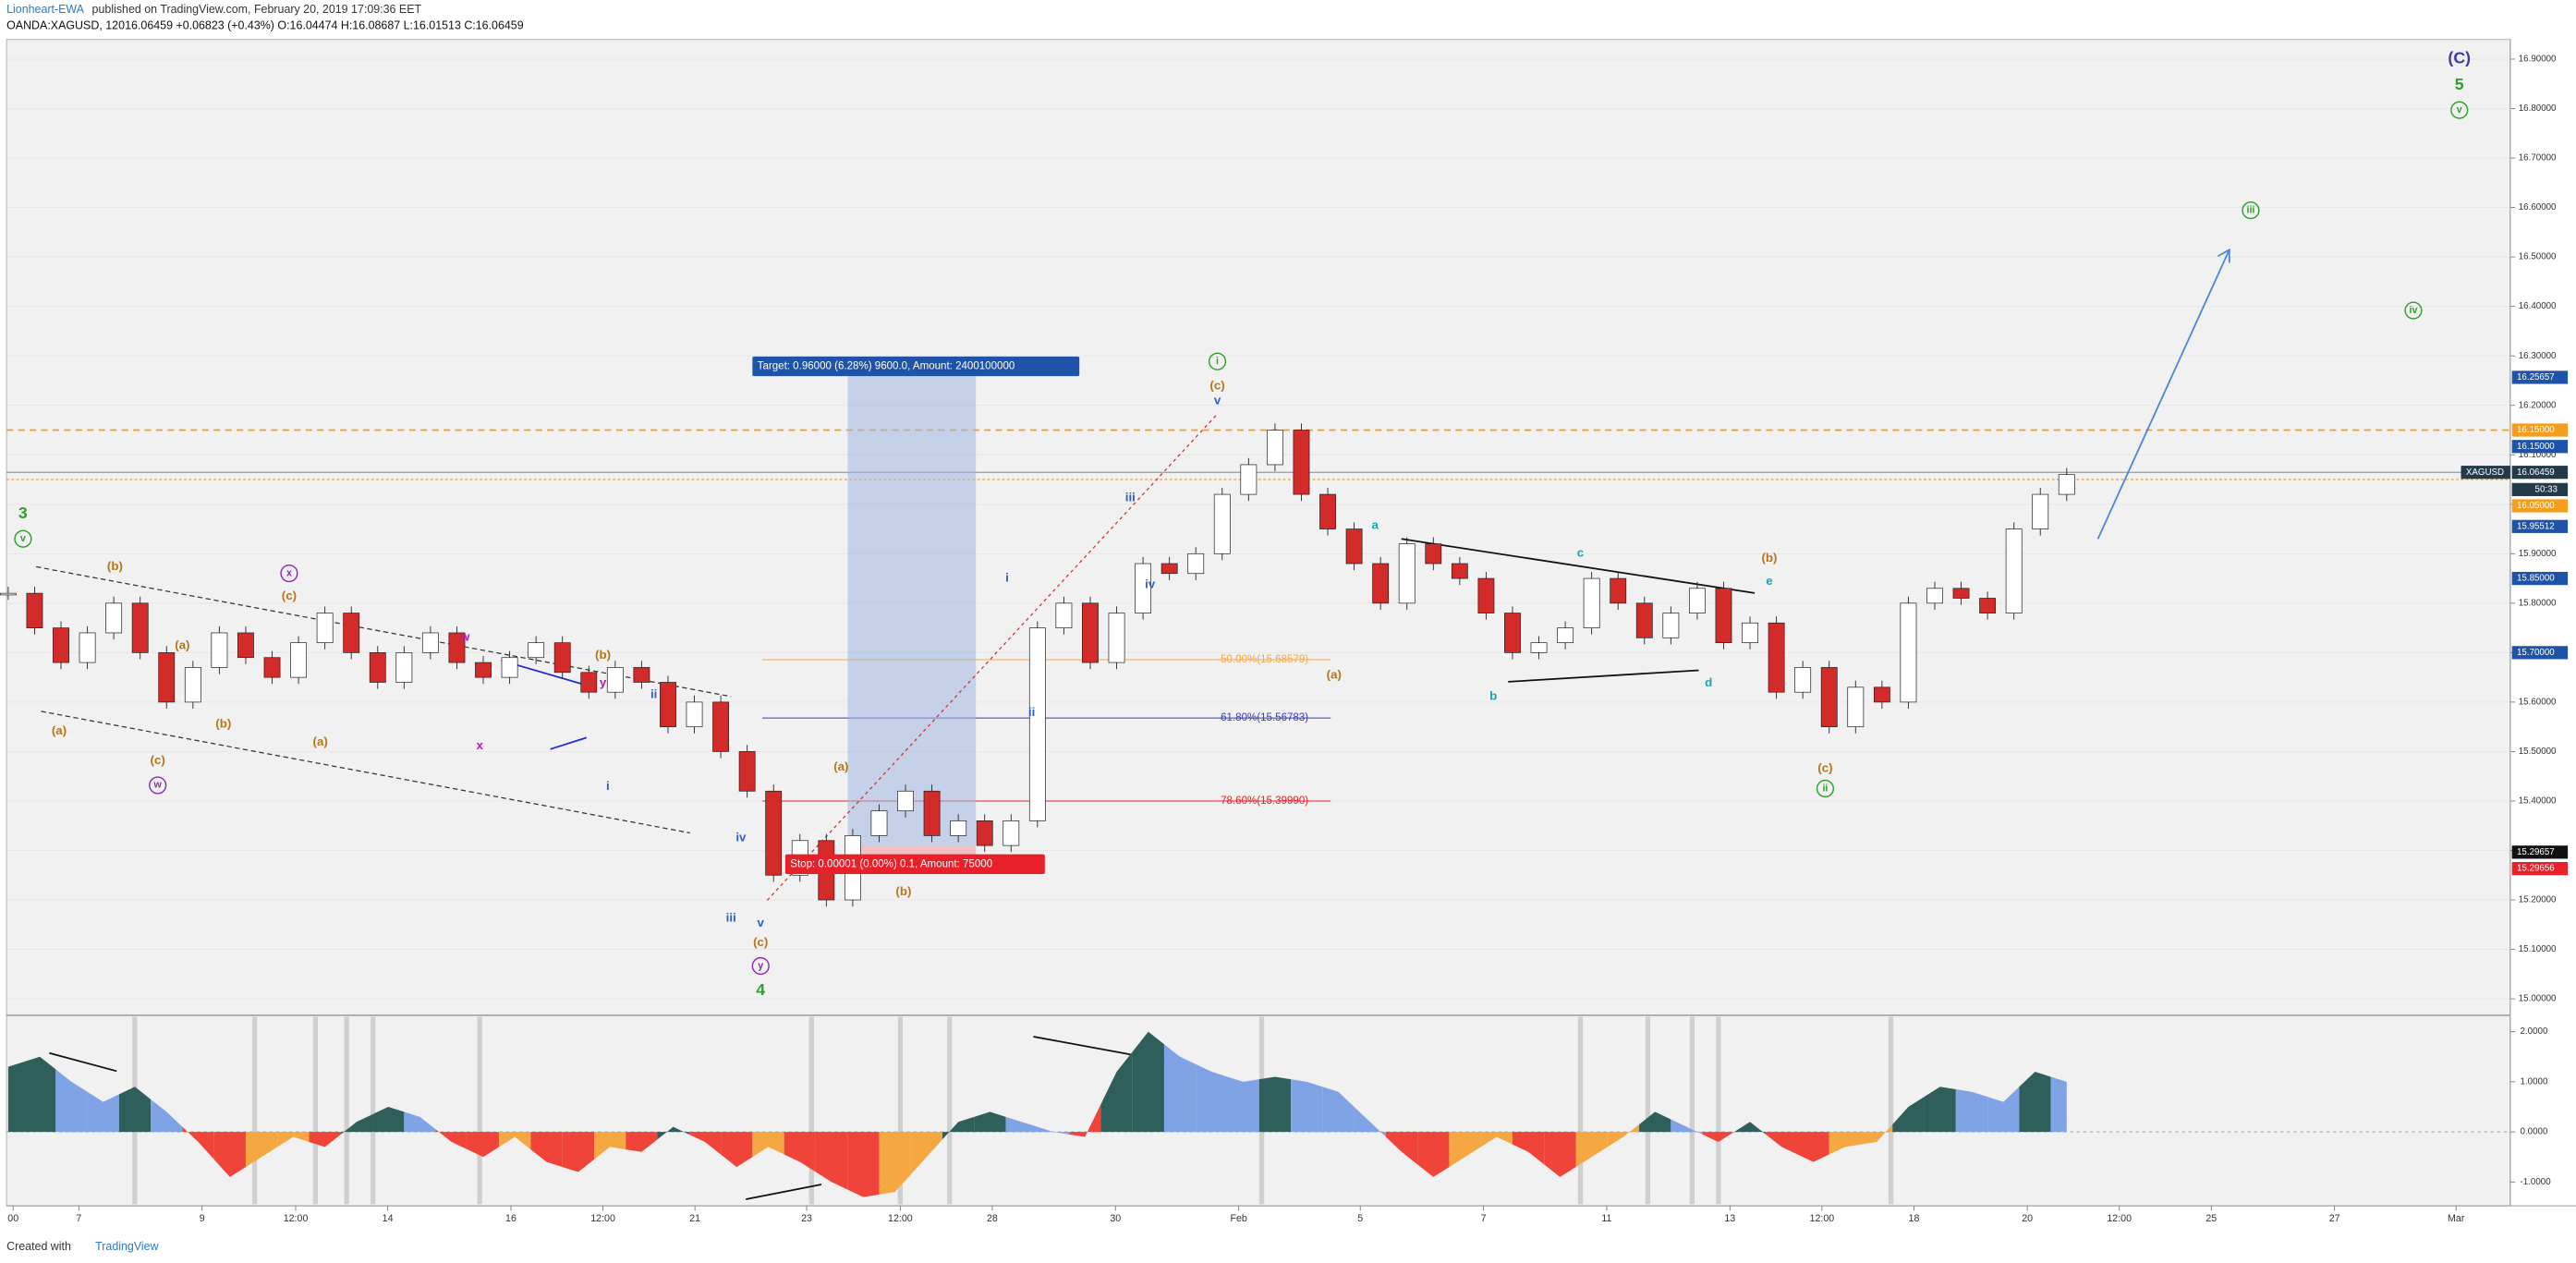 Image resolution: width=2576 pixels, height=1263 pixels. Describe the element at coordinates (384, 631) in the screenshot. I see `channel-line` at that location.